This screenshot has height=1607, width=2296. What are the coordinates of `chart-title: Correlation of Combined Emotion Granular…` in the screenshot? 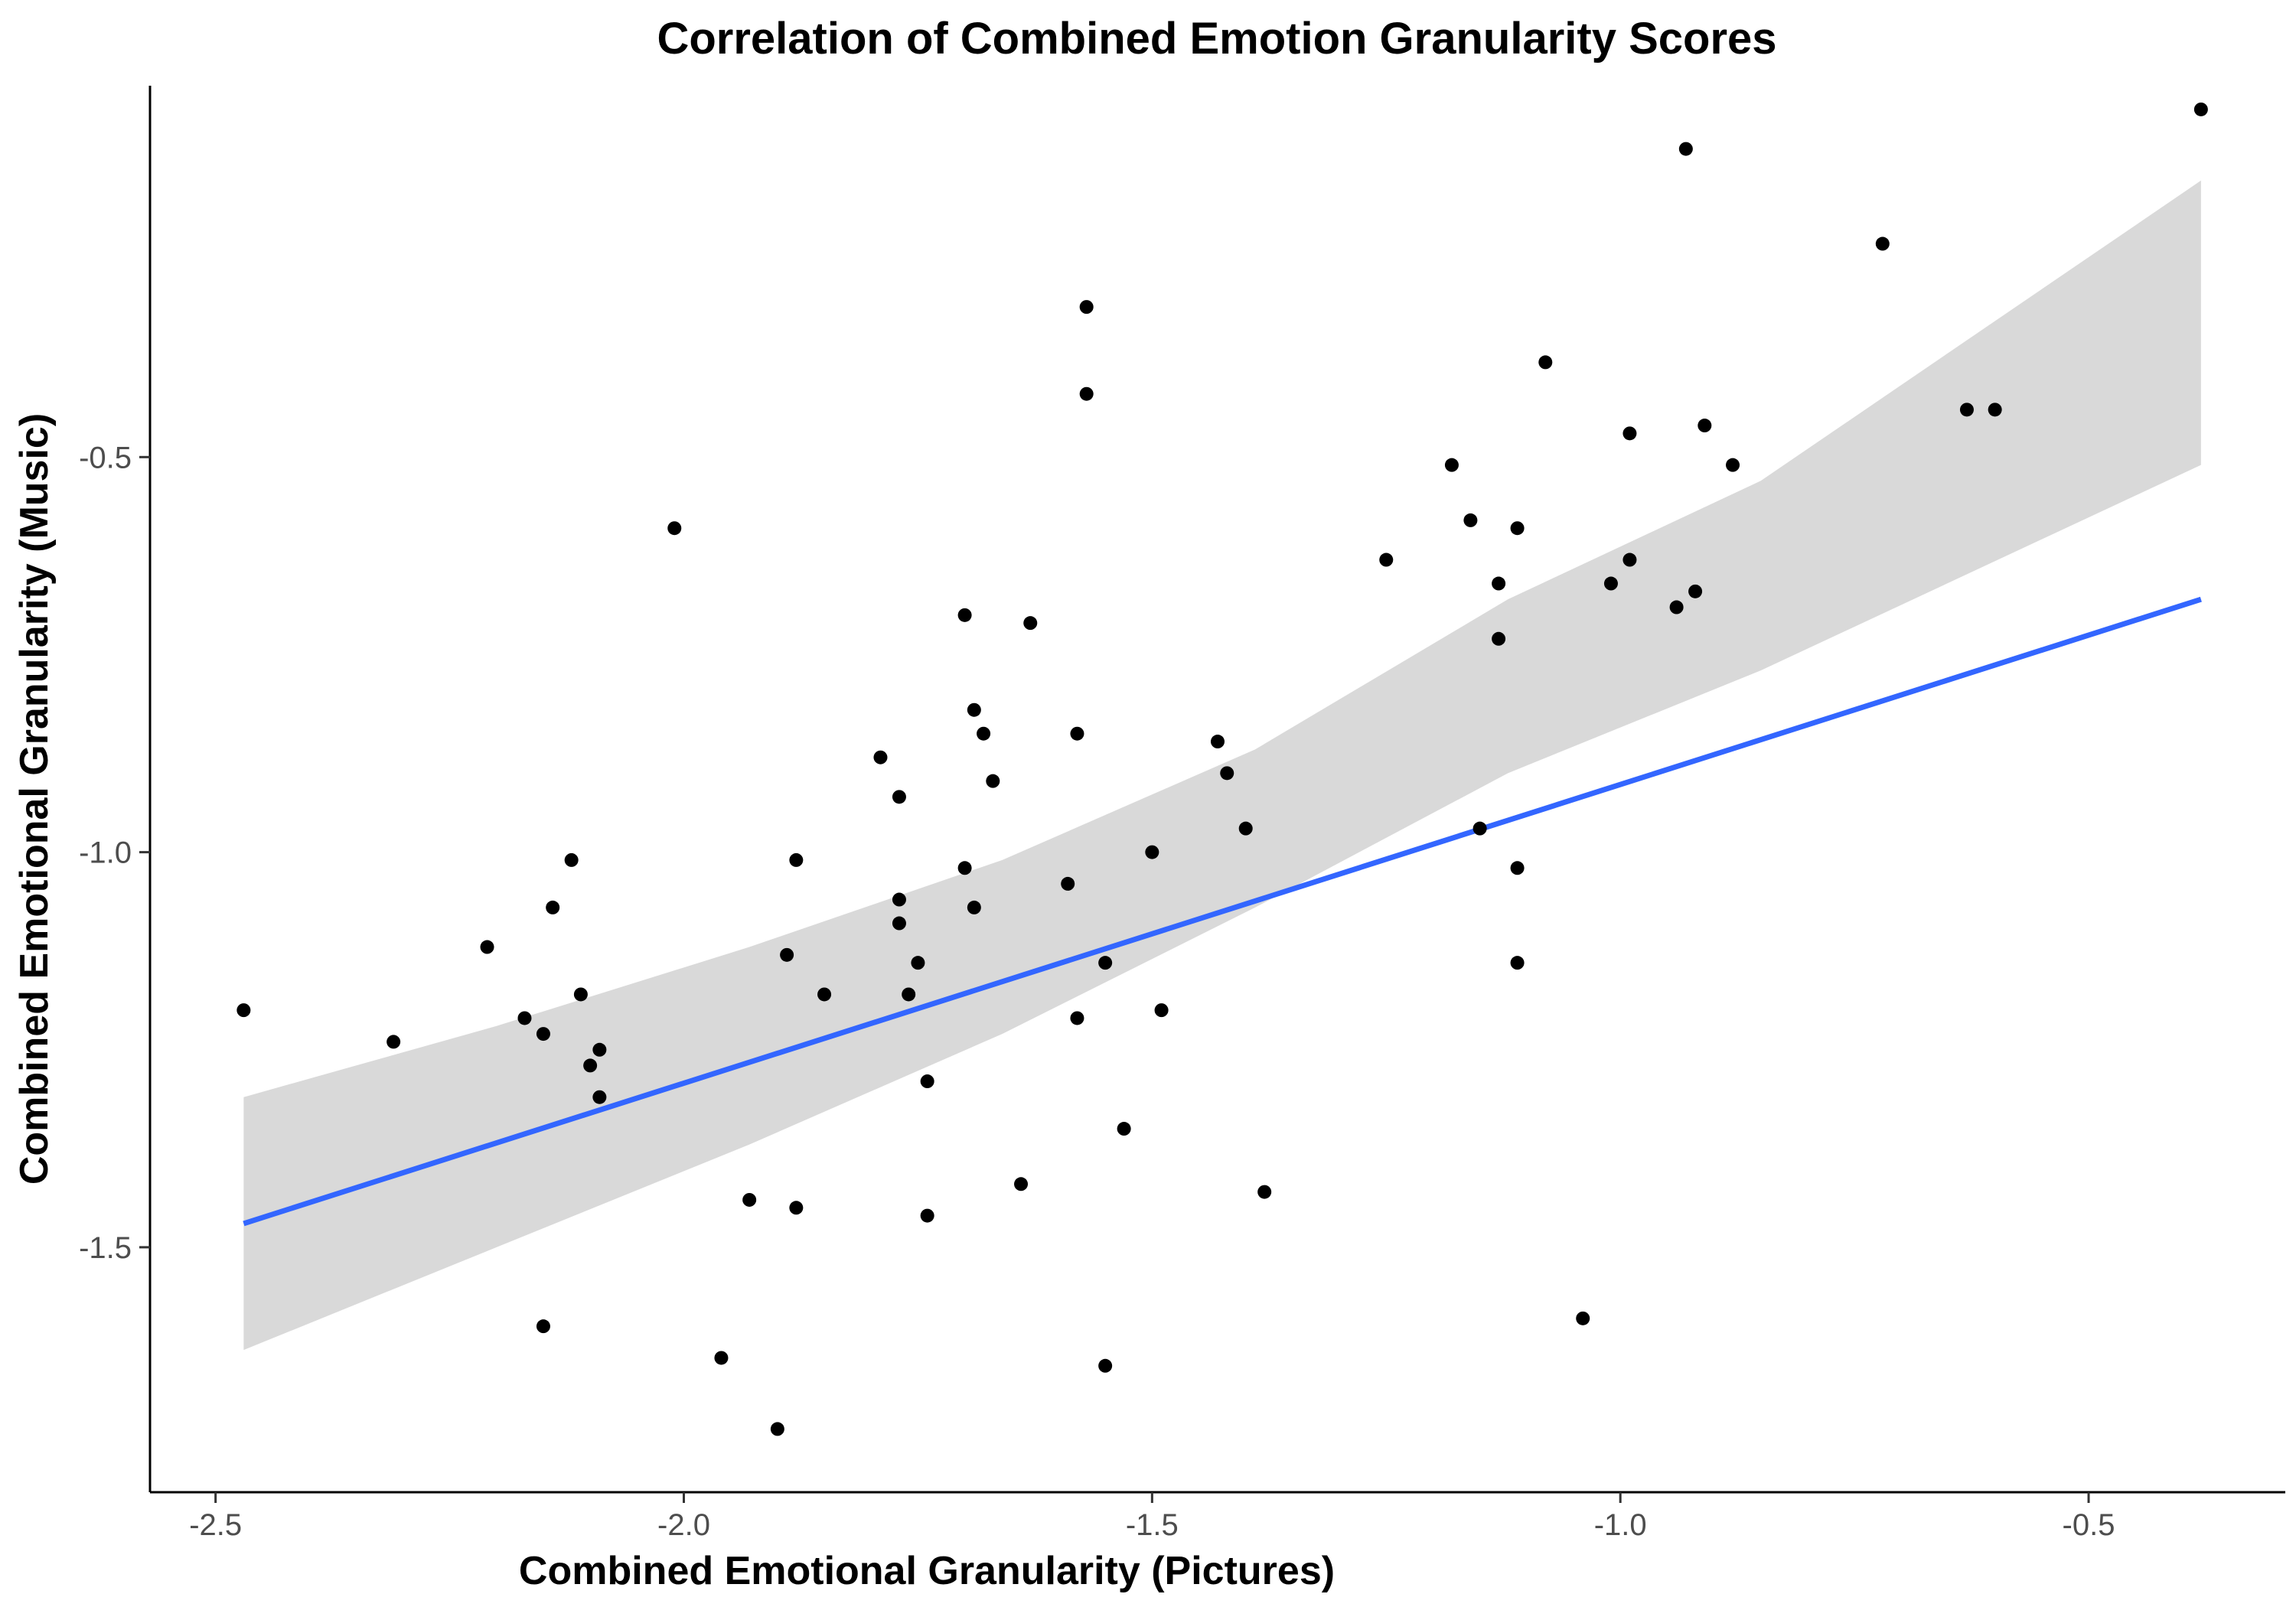 It's located at (1216, 39).